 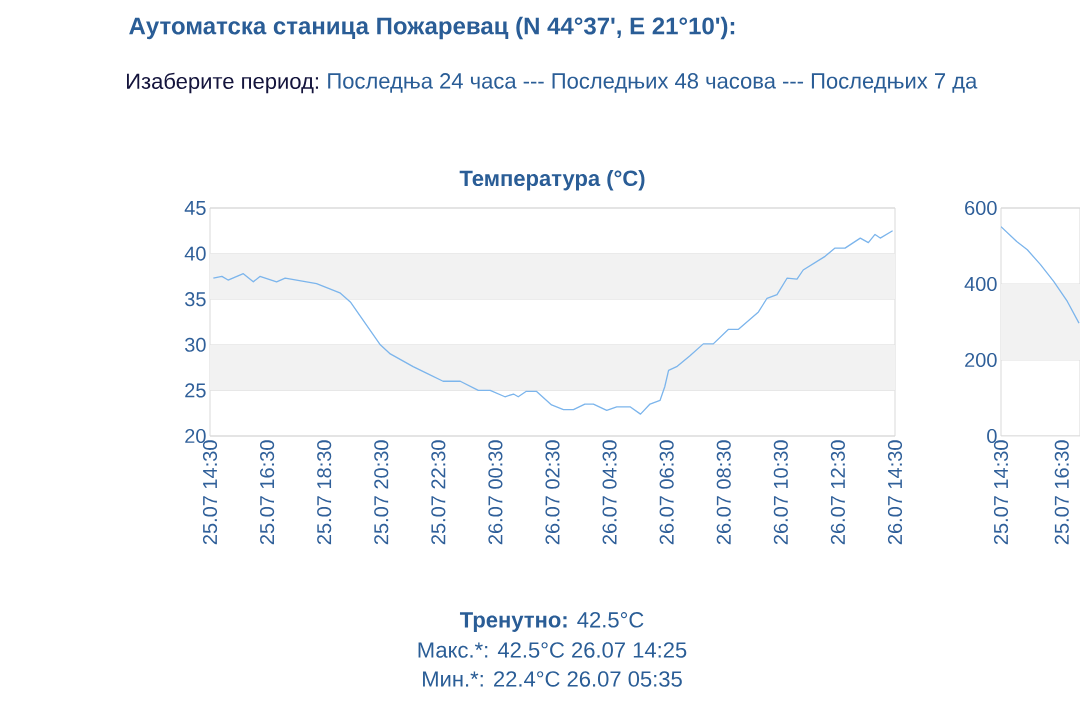 What do you see at coordinates (495, 492) in the screenshot?
I see `x-tick-label: 26.07 00:30` at bounding box center [495, 492].